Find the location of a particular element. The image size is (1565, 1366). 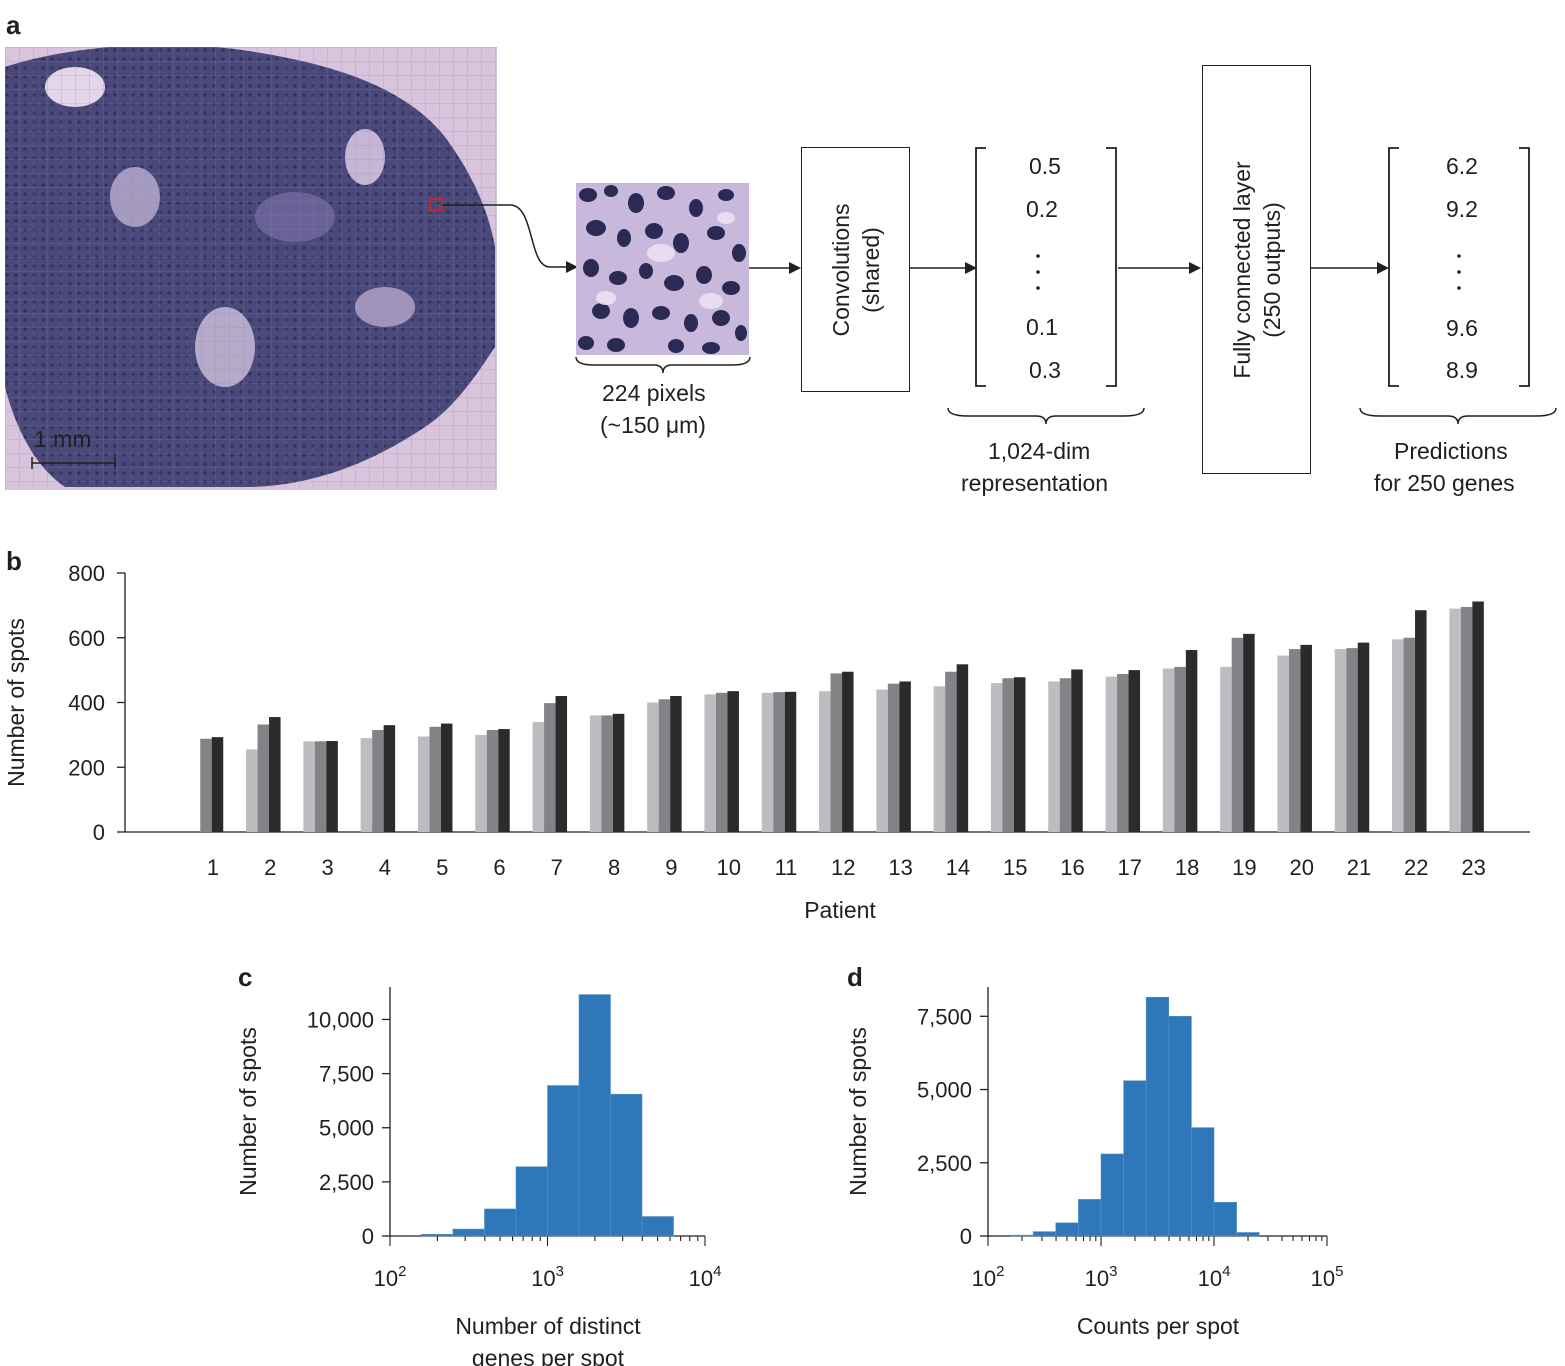

patch-brace is located at coordinates (663, 365).